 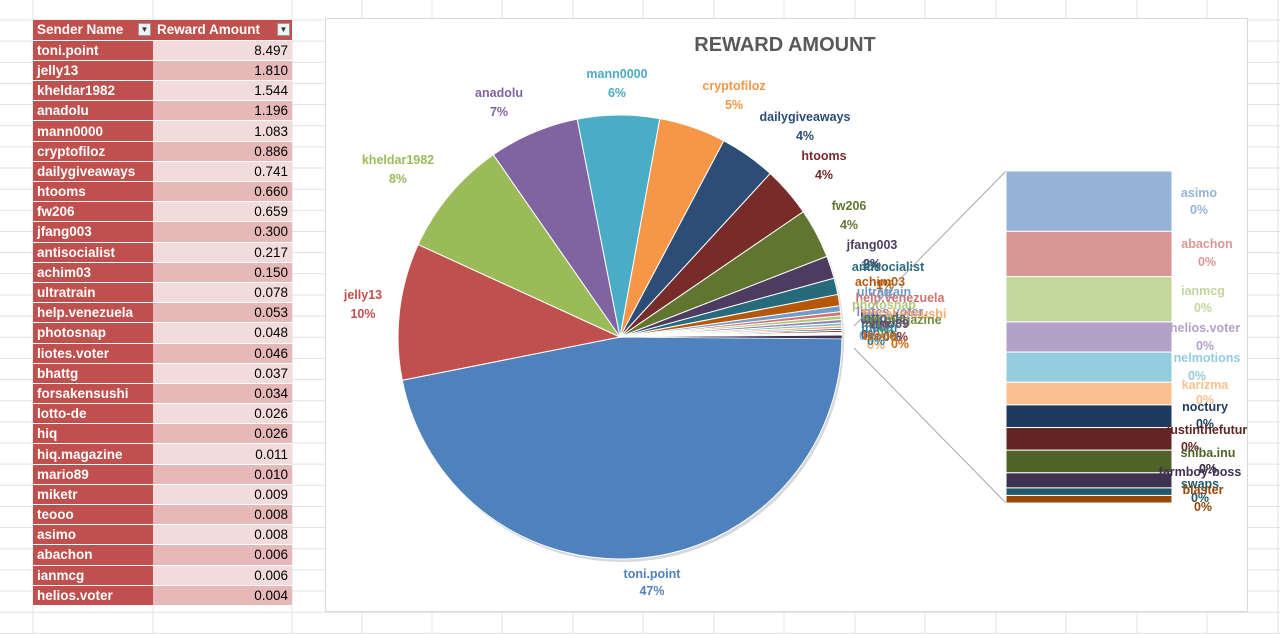 What do you see at coordinates (222, 232) in the screenshot?
I see `reward-amount-cell: 0.300` at bounding box center [222, 232].